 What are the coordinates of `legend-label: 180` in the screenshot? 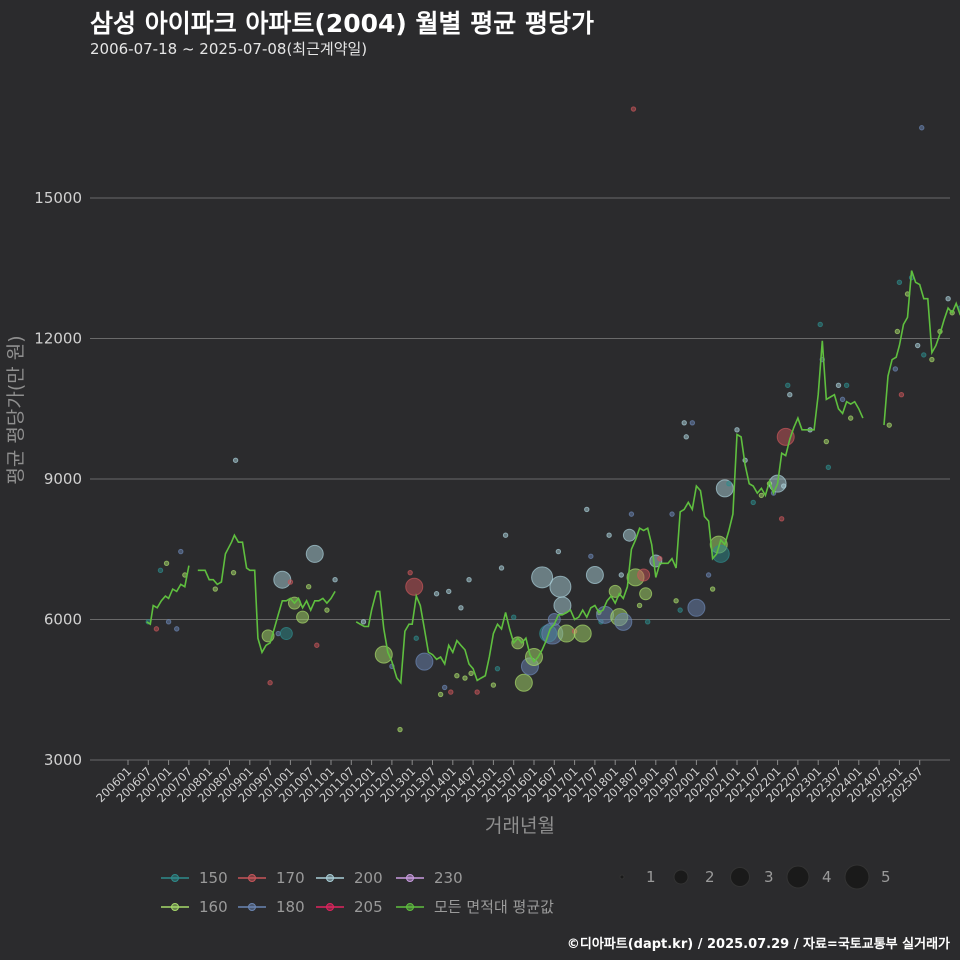 It's located at (290, 907).